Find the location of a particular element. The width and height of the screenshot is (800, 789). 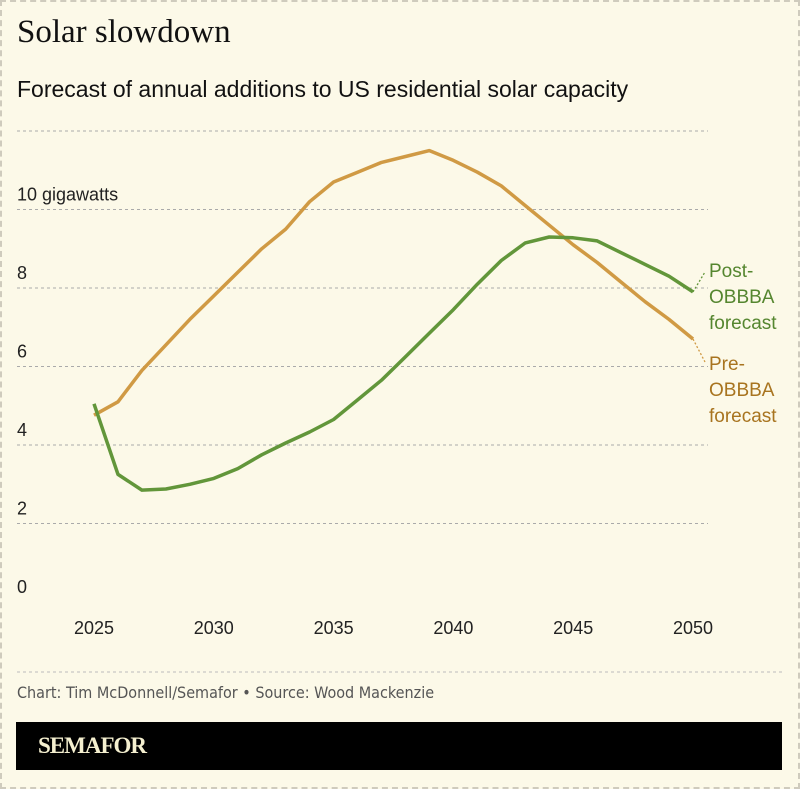

brand-bar: SEMAFOR is located at coordinates (399, 746).